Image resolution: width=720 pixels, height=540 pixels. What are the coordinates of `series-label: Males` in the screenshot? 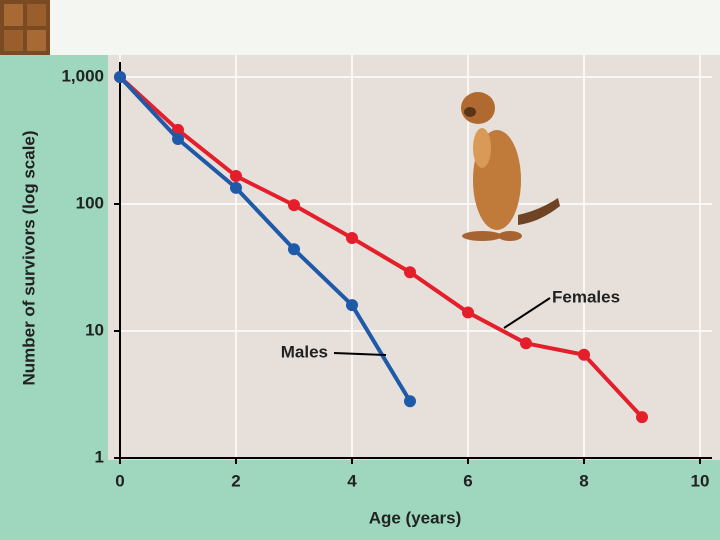 It's located at (304, 351).